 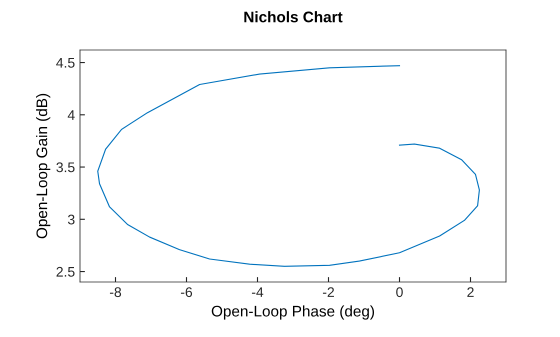 I want to click on chart-title: Nichols Chart, so click(x=293, y=16).